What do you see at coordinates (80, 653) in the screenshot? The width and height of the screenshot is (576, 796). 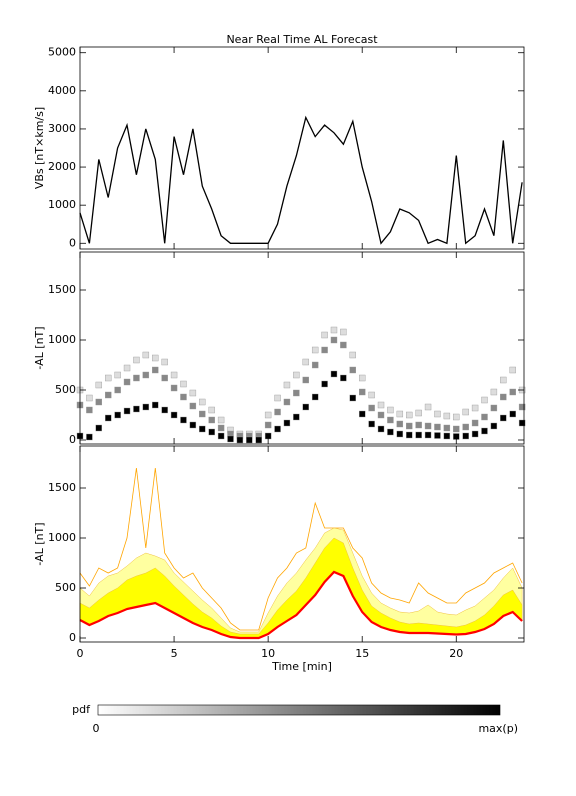 I see `x-tick-label: 0` at bounding box center [80, 653].